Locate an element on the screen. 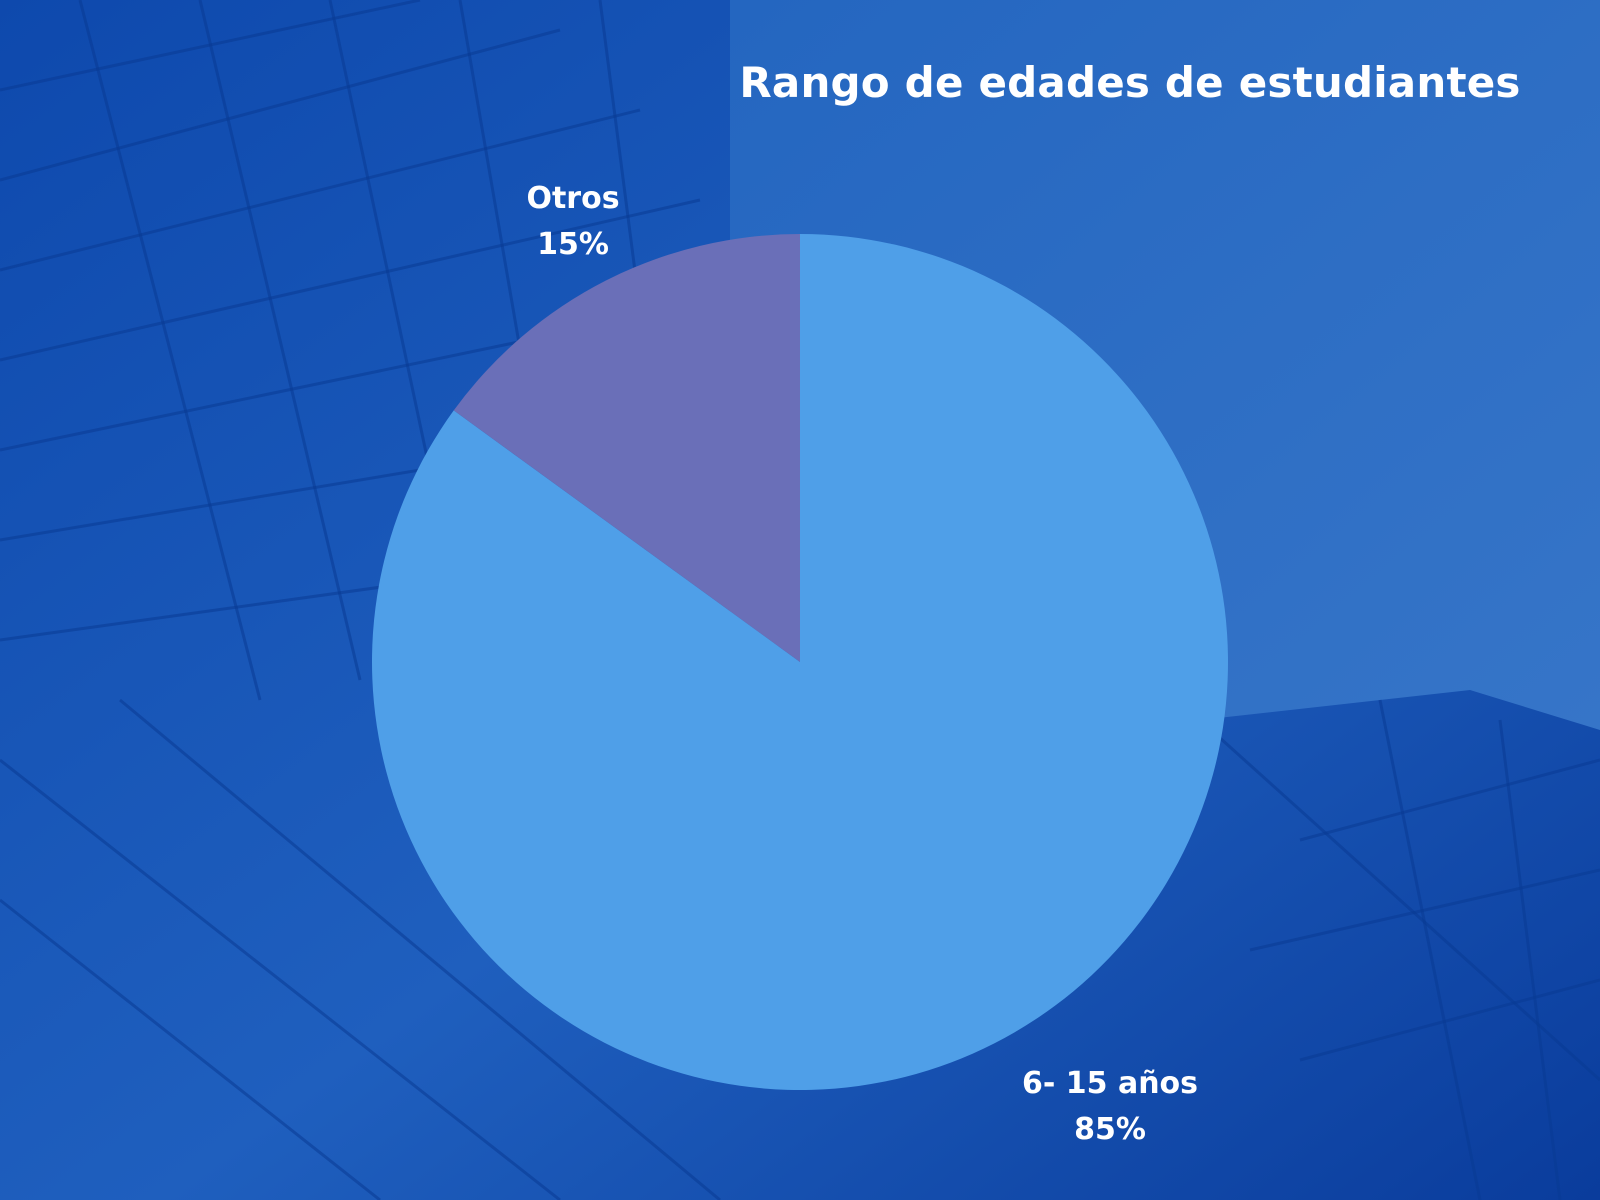 The image size is (1600, 1200). slice-label-value: 85% is located at coordinates (1110, 1129).